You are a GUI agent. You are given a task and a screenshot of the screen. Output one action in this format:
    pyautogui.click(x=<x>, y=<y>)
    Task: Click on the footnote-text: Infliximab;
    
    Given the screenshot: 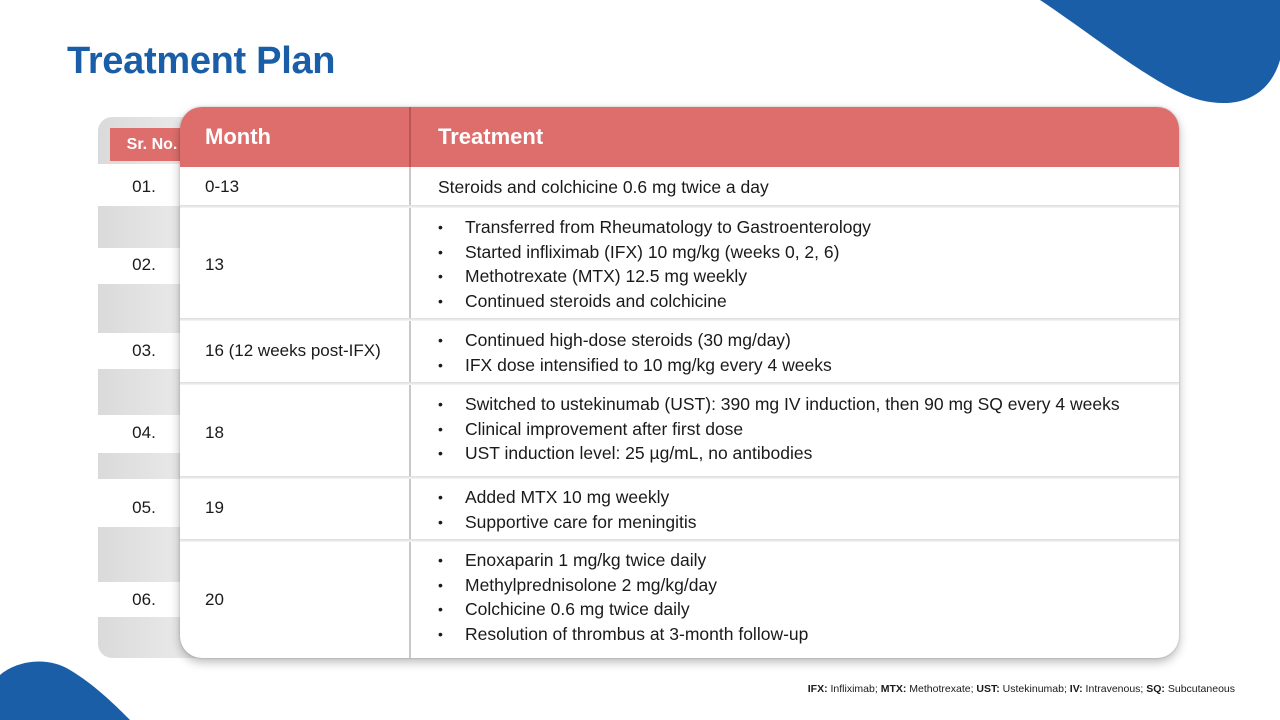 What is the action you would take?
    pyautogui.click(x=854, y=689)
    